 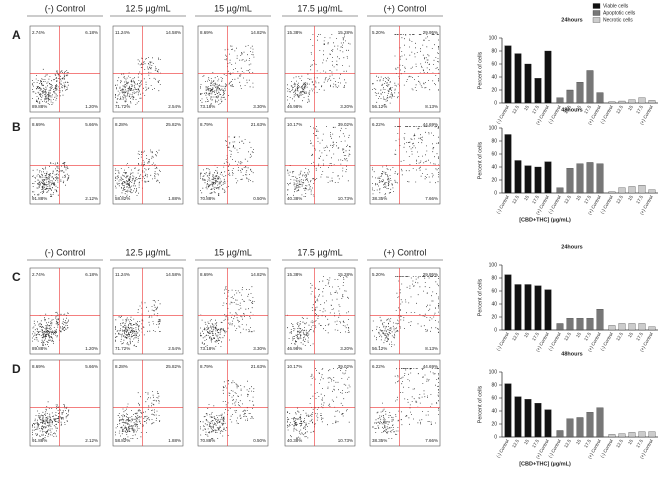 What do you see at coordinates (294, 440) in the screenshot?
I see `quadrant-percent: 40.38%` at bounding box center [294, 440].